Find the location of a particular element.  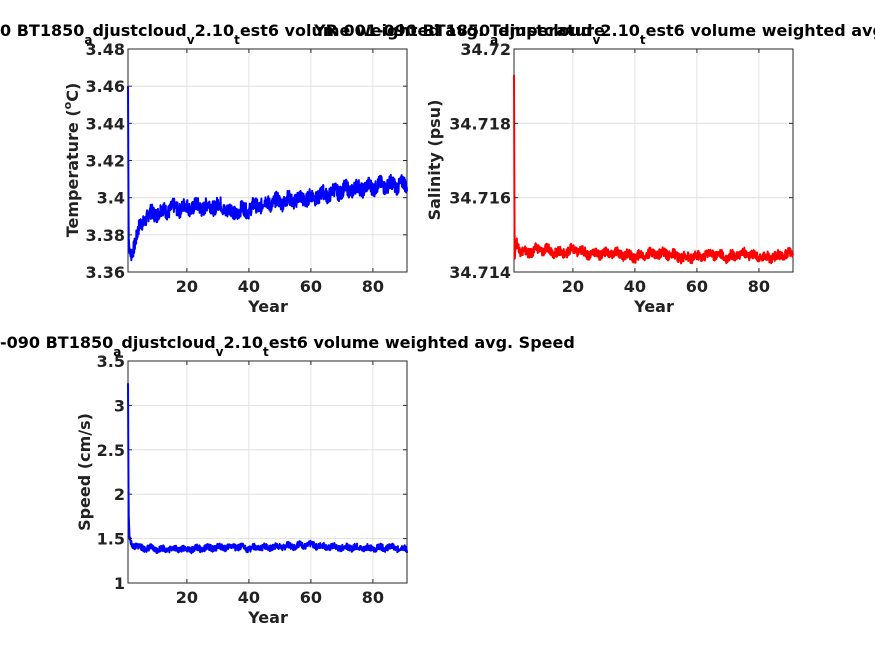

temperature-series is located at coordinates (267, 174).